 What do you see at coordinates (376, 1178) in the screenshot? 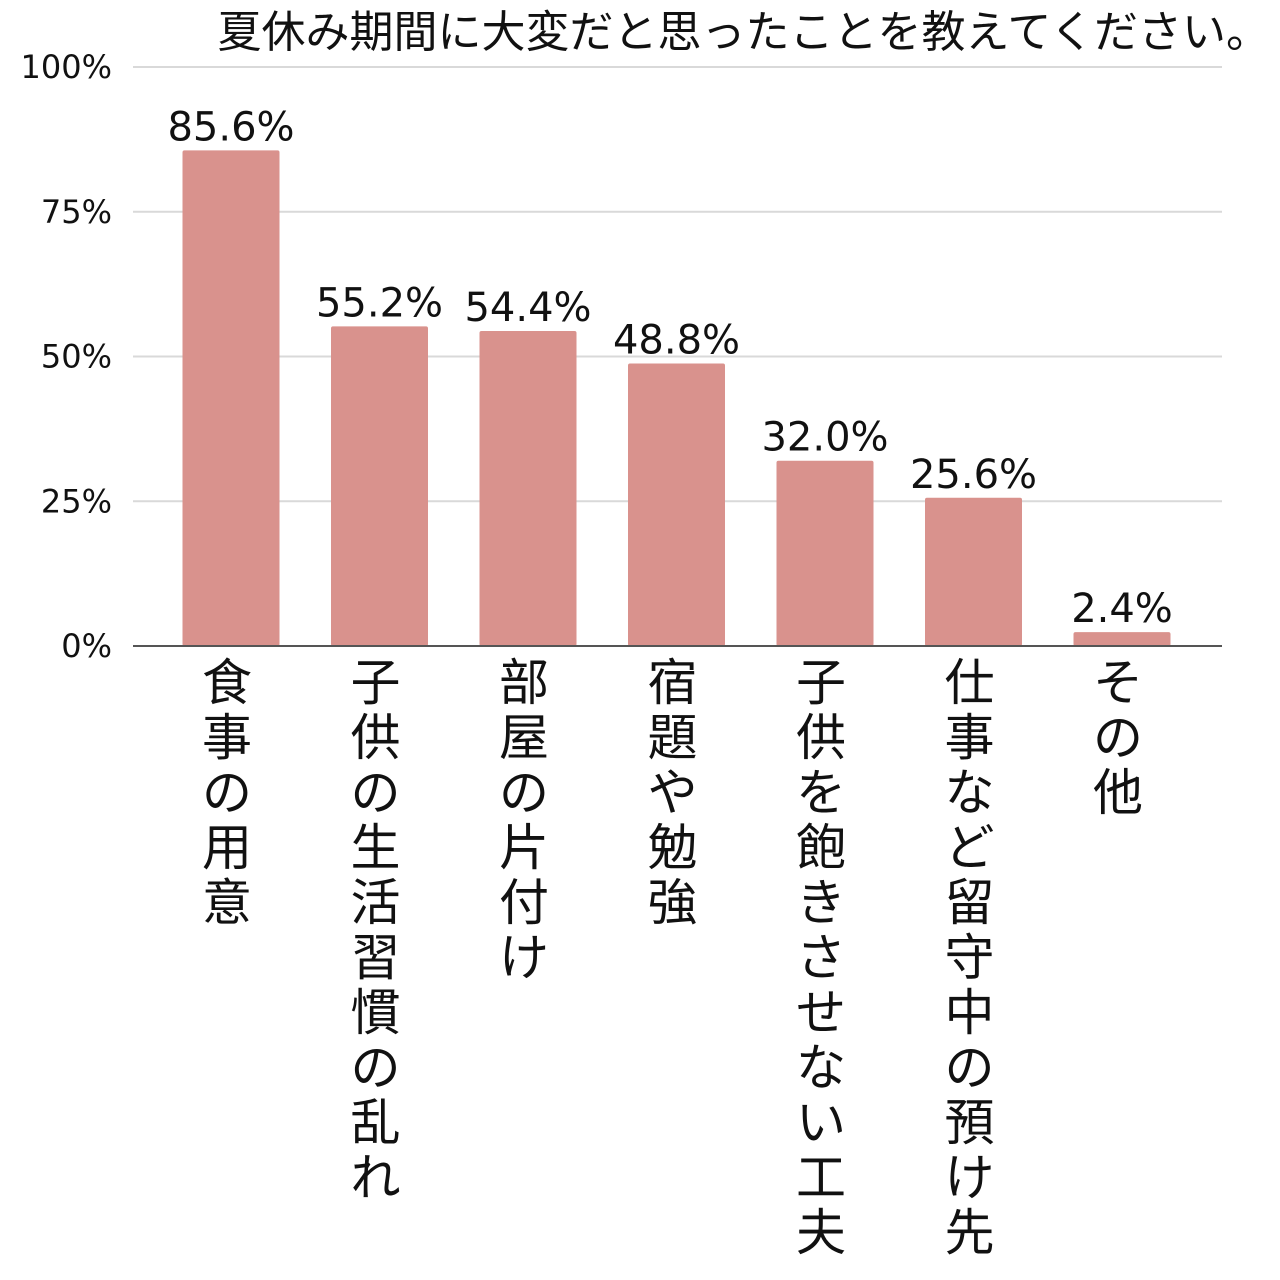
I see `svg-text: れ` at bounding box center [376, 1178].